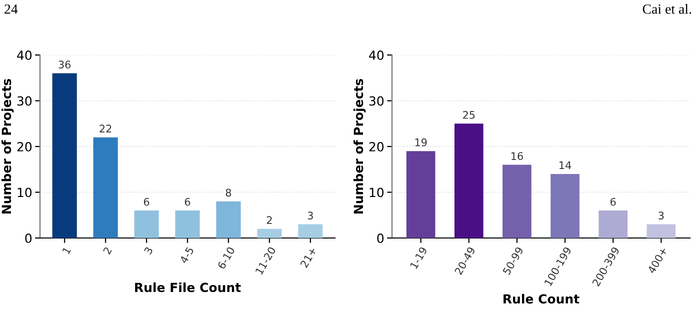 The width and height of the screenshot is (696, 310). I want to click on x-axis-title: Rule Count, so click(542, 299).